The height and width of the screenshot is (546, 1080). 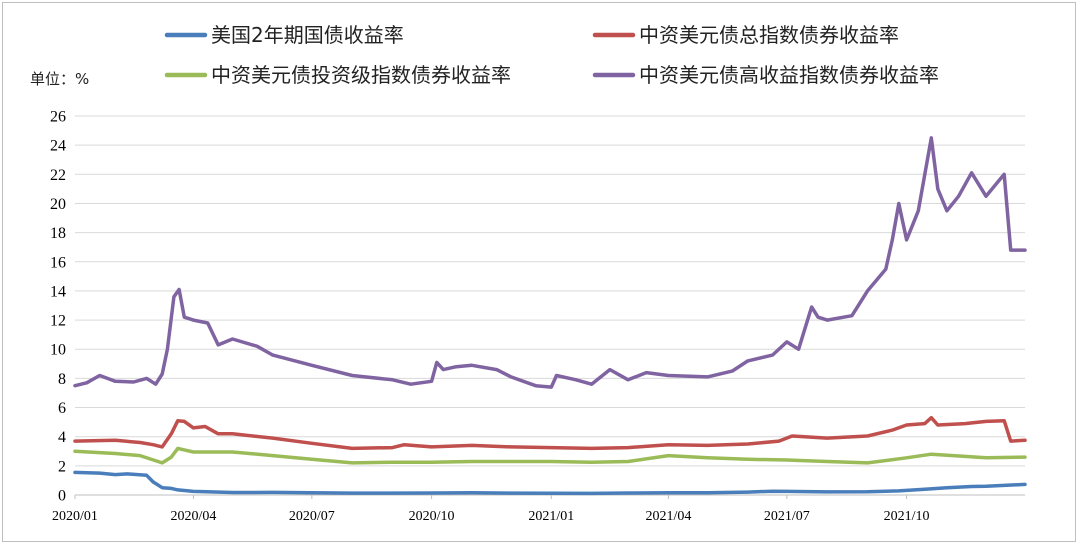 I want to click on x-tick-label: 2021/10, so click(x=907, y=516).